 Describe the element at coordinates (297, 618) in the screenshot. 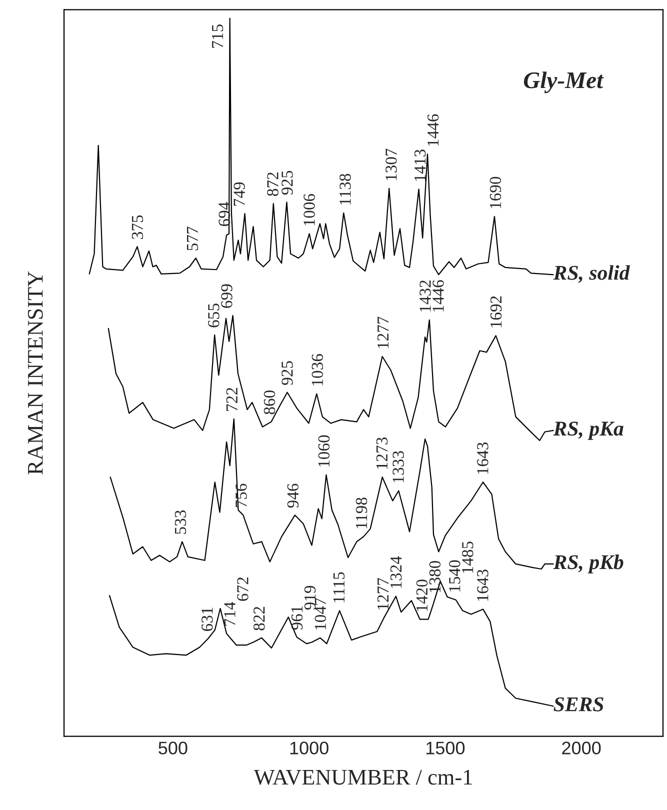

I see `annotation: 961` at that location.